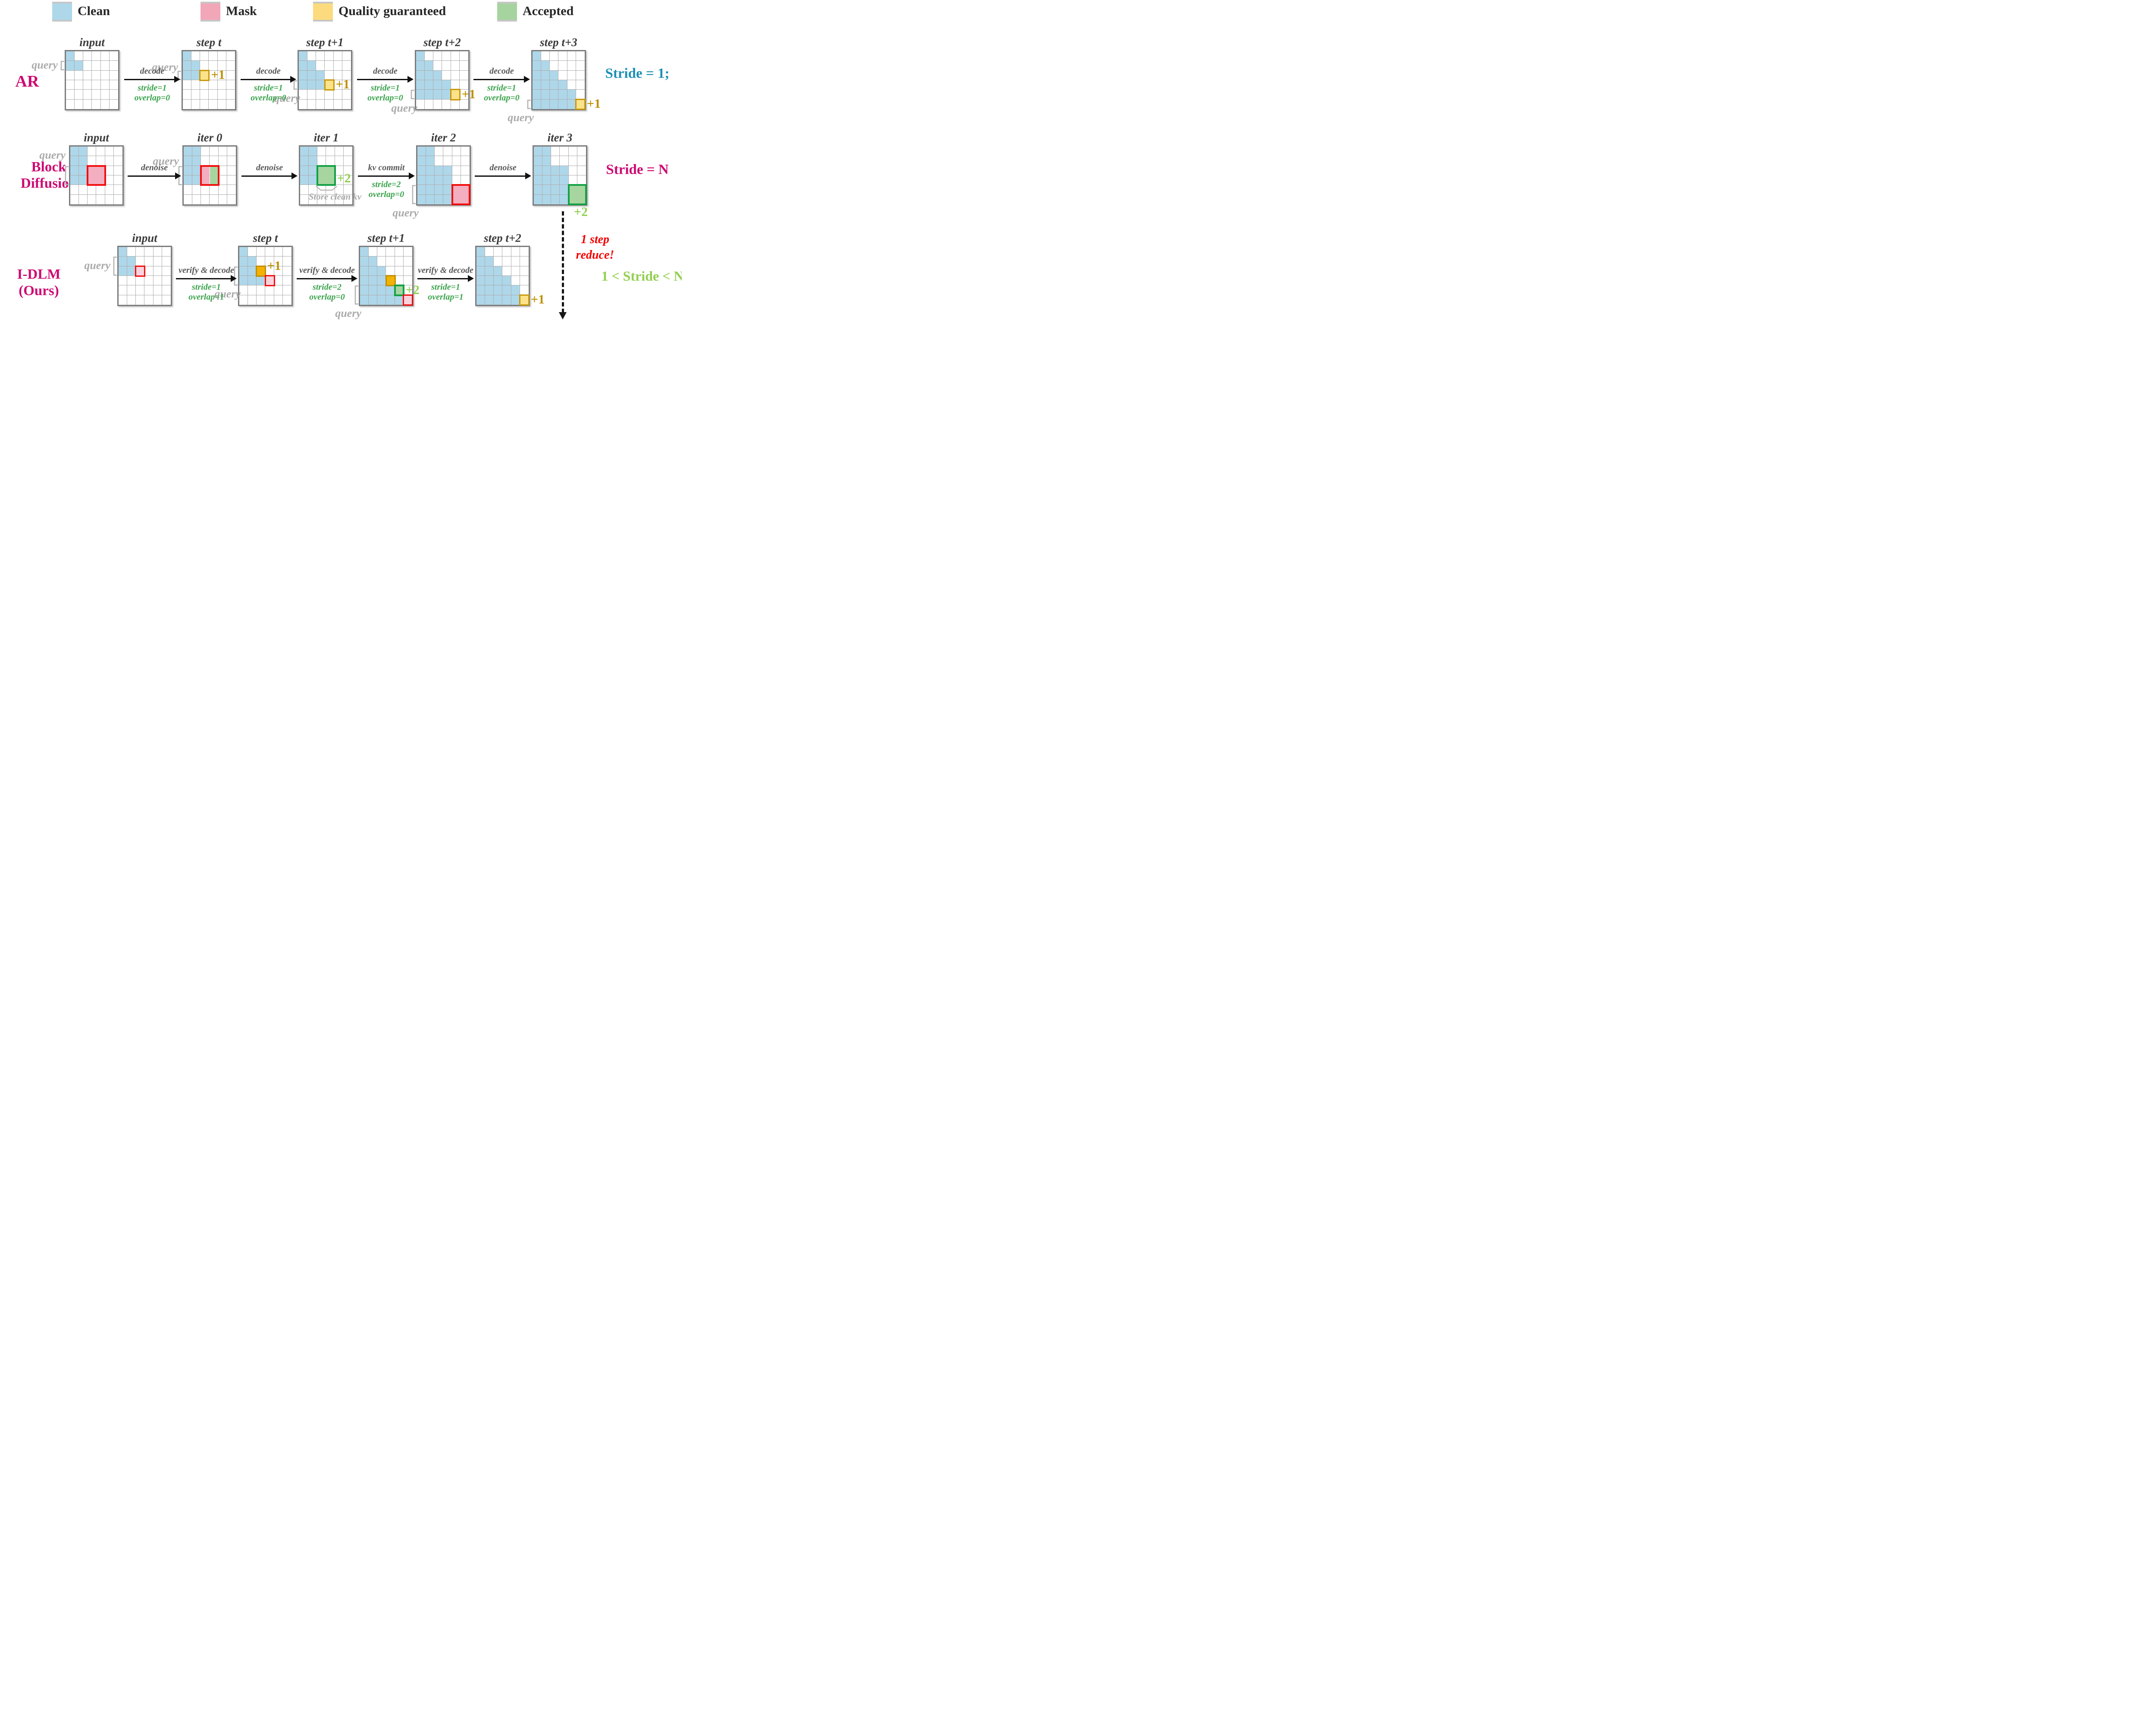  Describe the element at coordinates (210, 12) in the screenshot. I see `mask-swatch` at that location.